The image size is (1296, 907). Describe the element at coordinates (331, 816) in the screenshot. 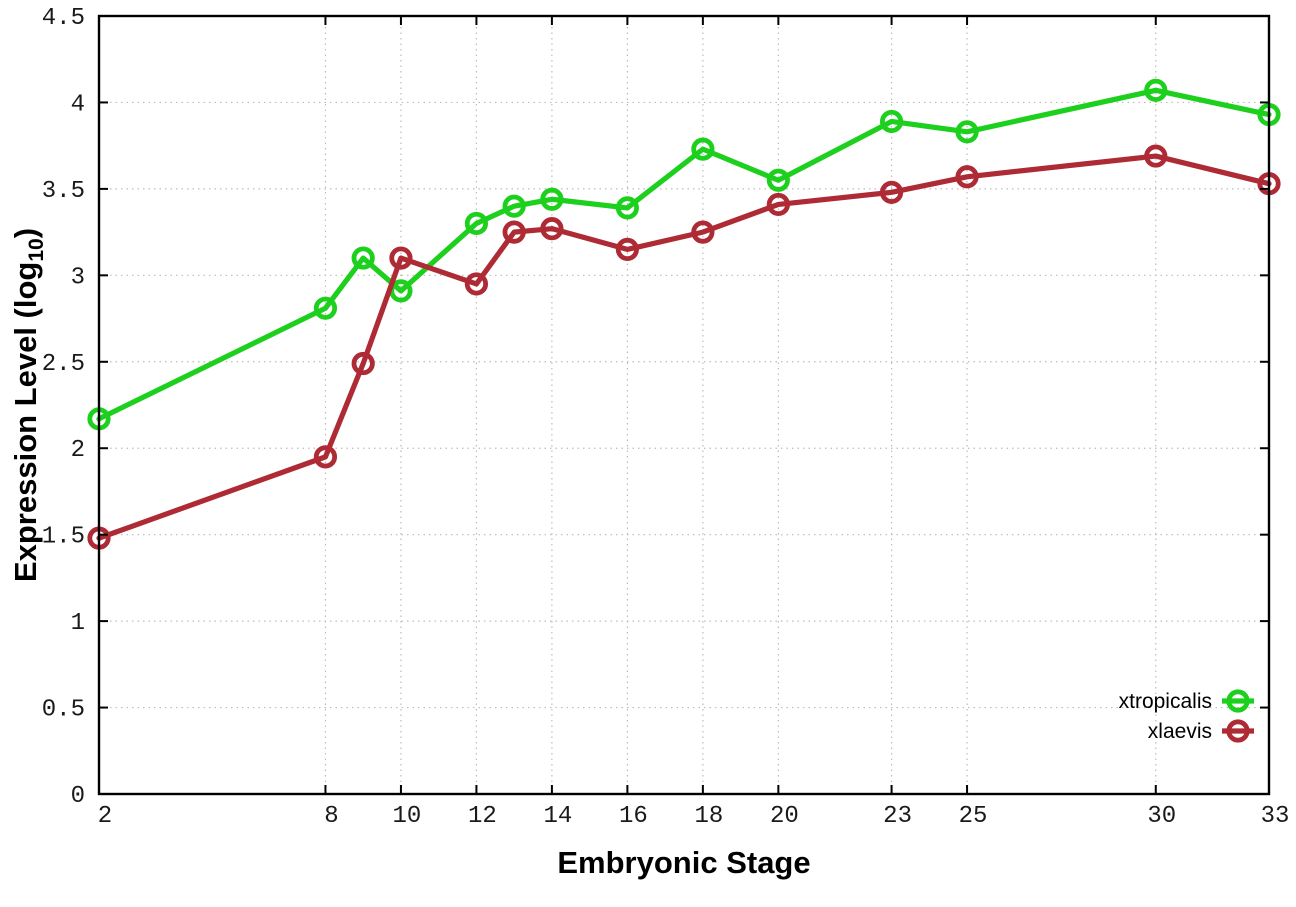

I see `x-tick-label: 8` at that location.